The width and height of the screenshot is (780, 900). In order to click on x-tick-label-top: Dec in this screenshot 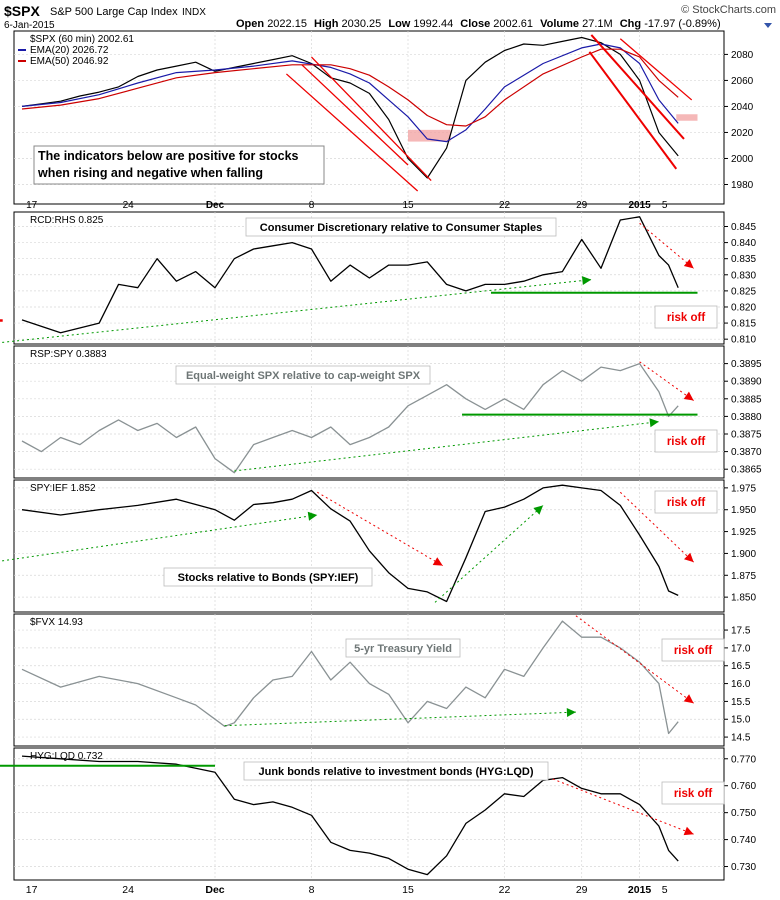, I will do `click(215, 205)`.